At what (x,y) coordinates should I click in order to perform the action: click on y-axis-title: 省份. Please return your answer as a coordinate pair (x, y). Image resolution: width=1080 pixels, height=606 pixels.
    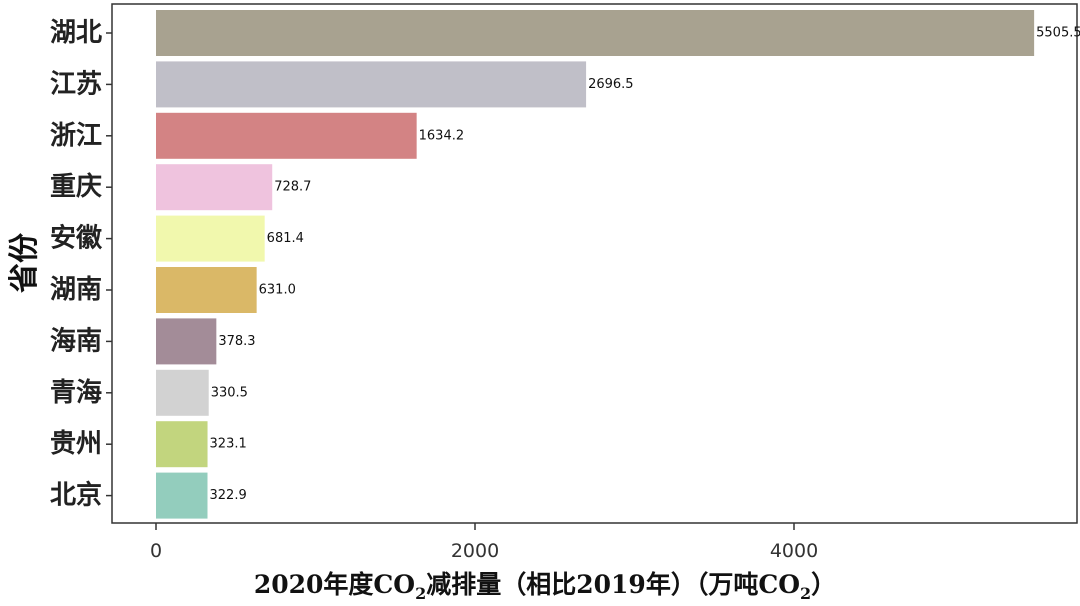
    Looking at the image, I should click on (24, 263).